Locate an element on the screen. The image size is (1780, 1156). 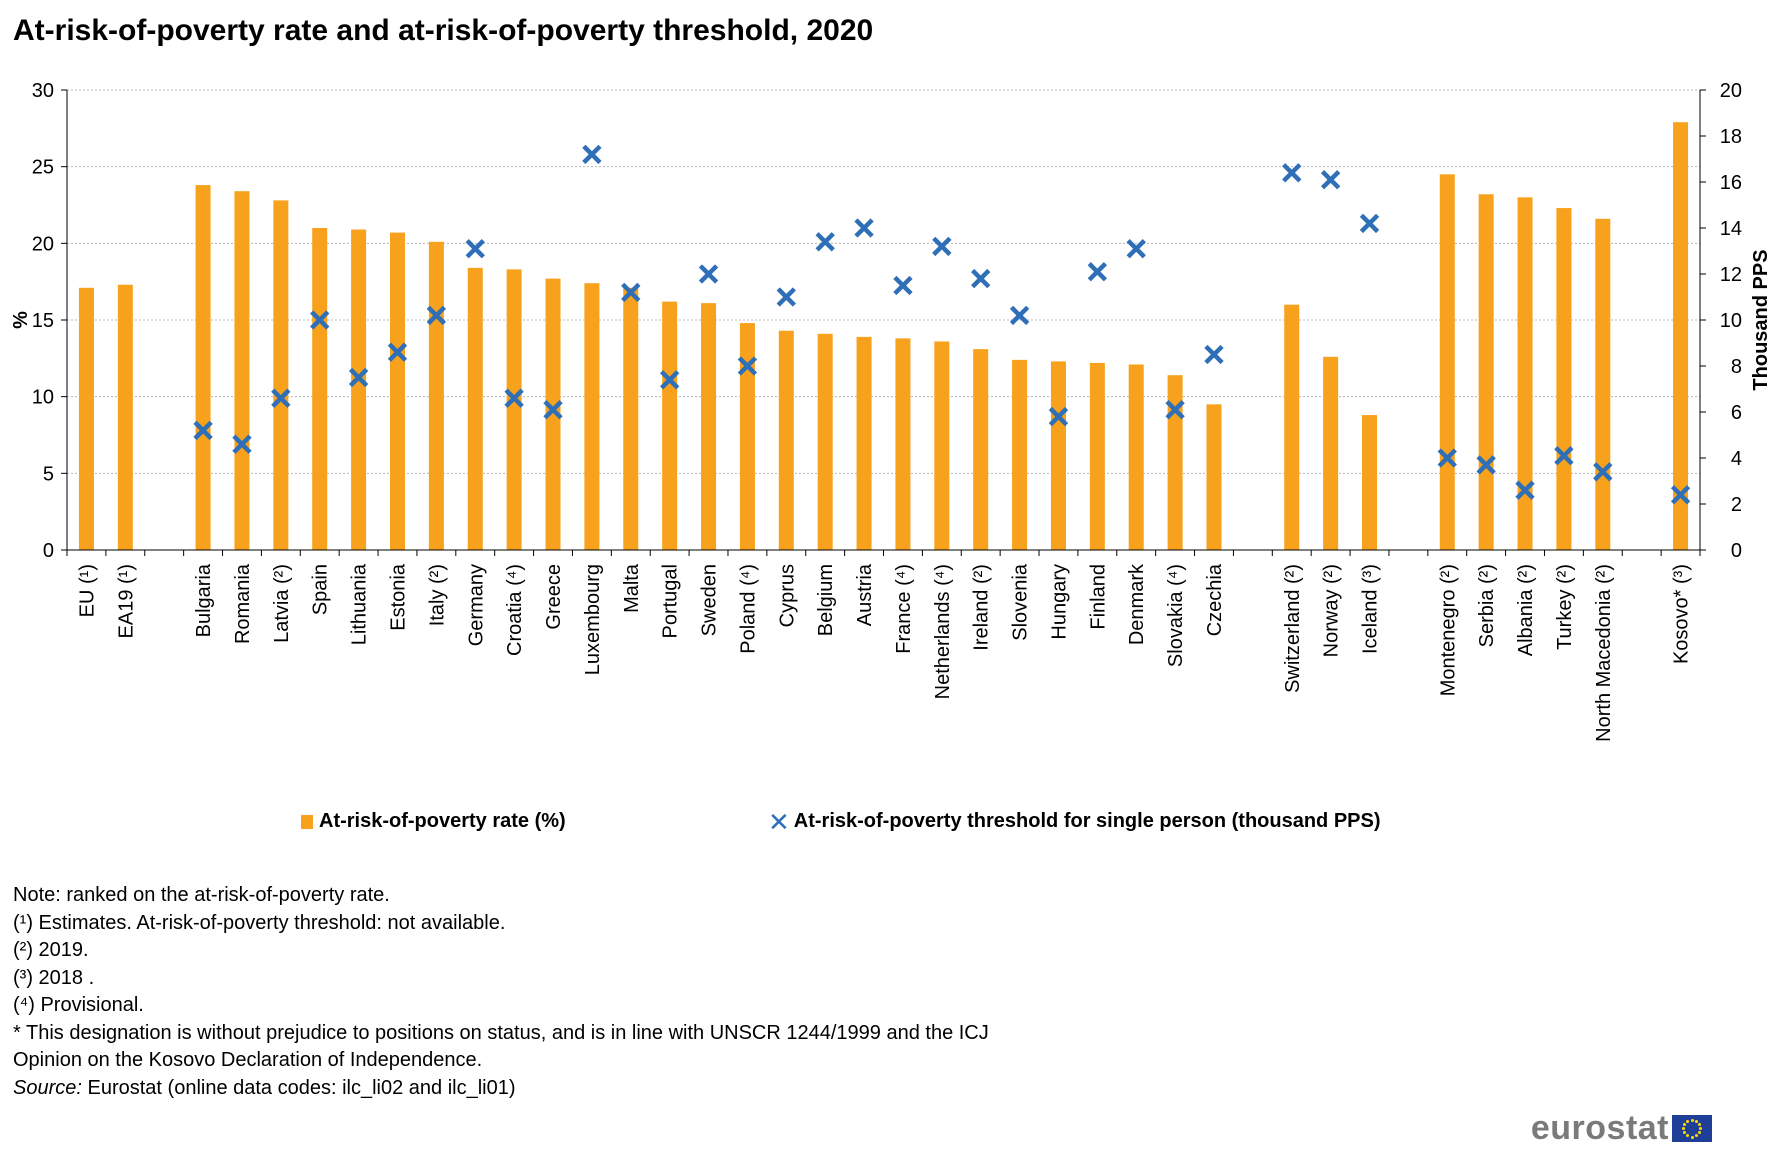
right-tick-label: 8 is located at coordinates (1736, 367).